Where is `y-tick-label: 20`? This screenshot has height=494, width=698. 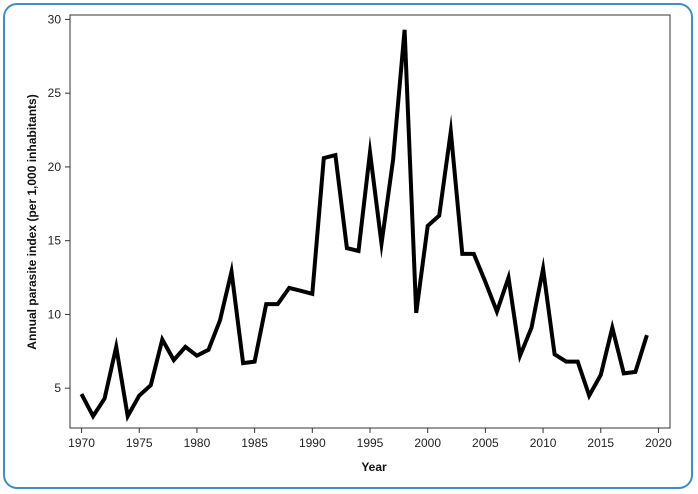
y-tick-label: 20 is located at coordinates (55, 167).